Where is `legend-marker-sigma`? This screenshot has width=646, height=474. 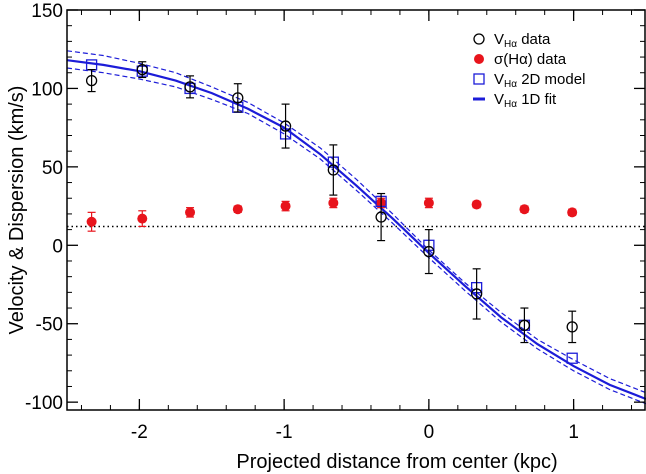
legend-marker-sigma is located at coordinates (479, 59).